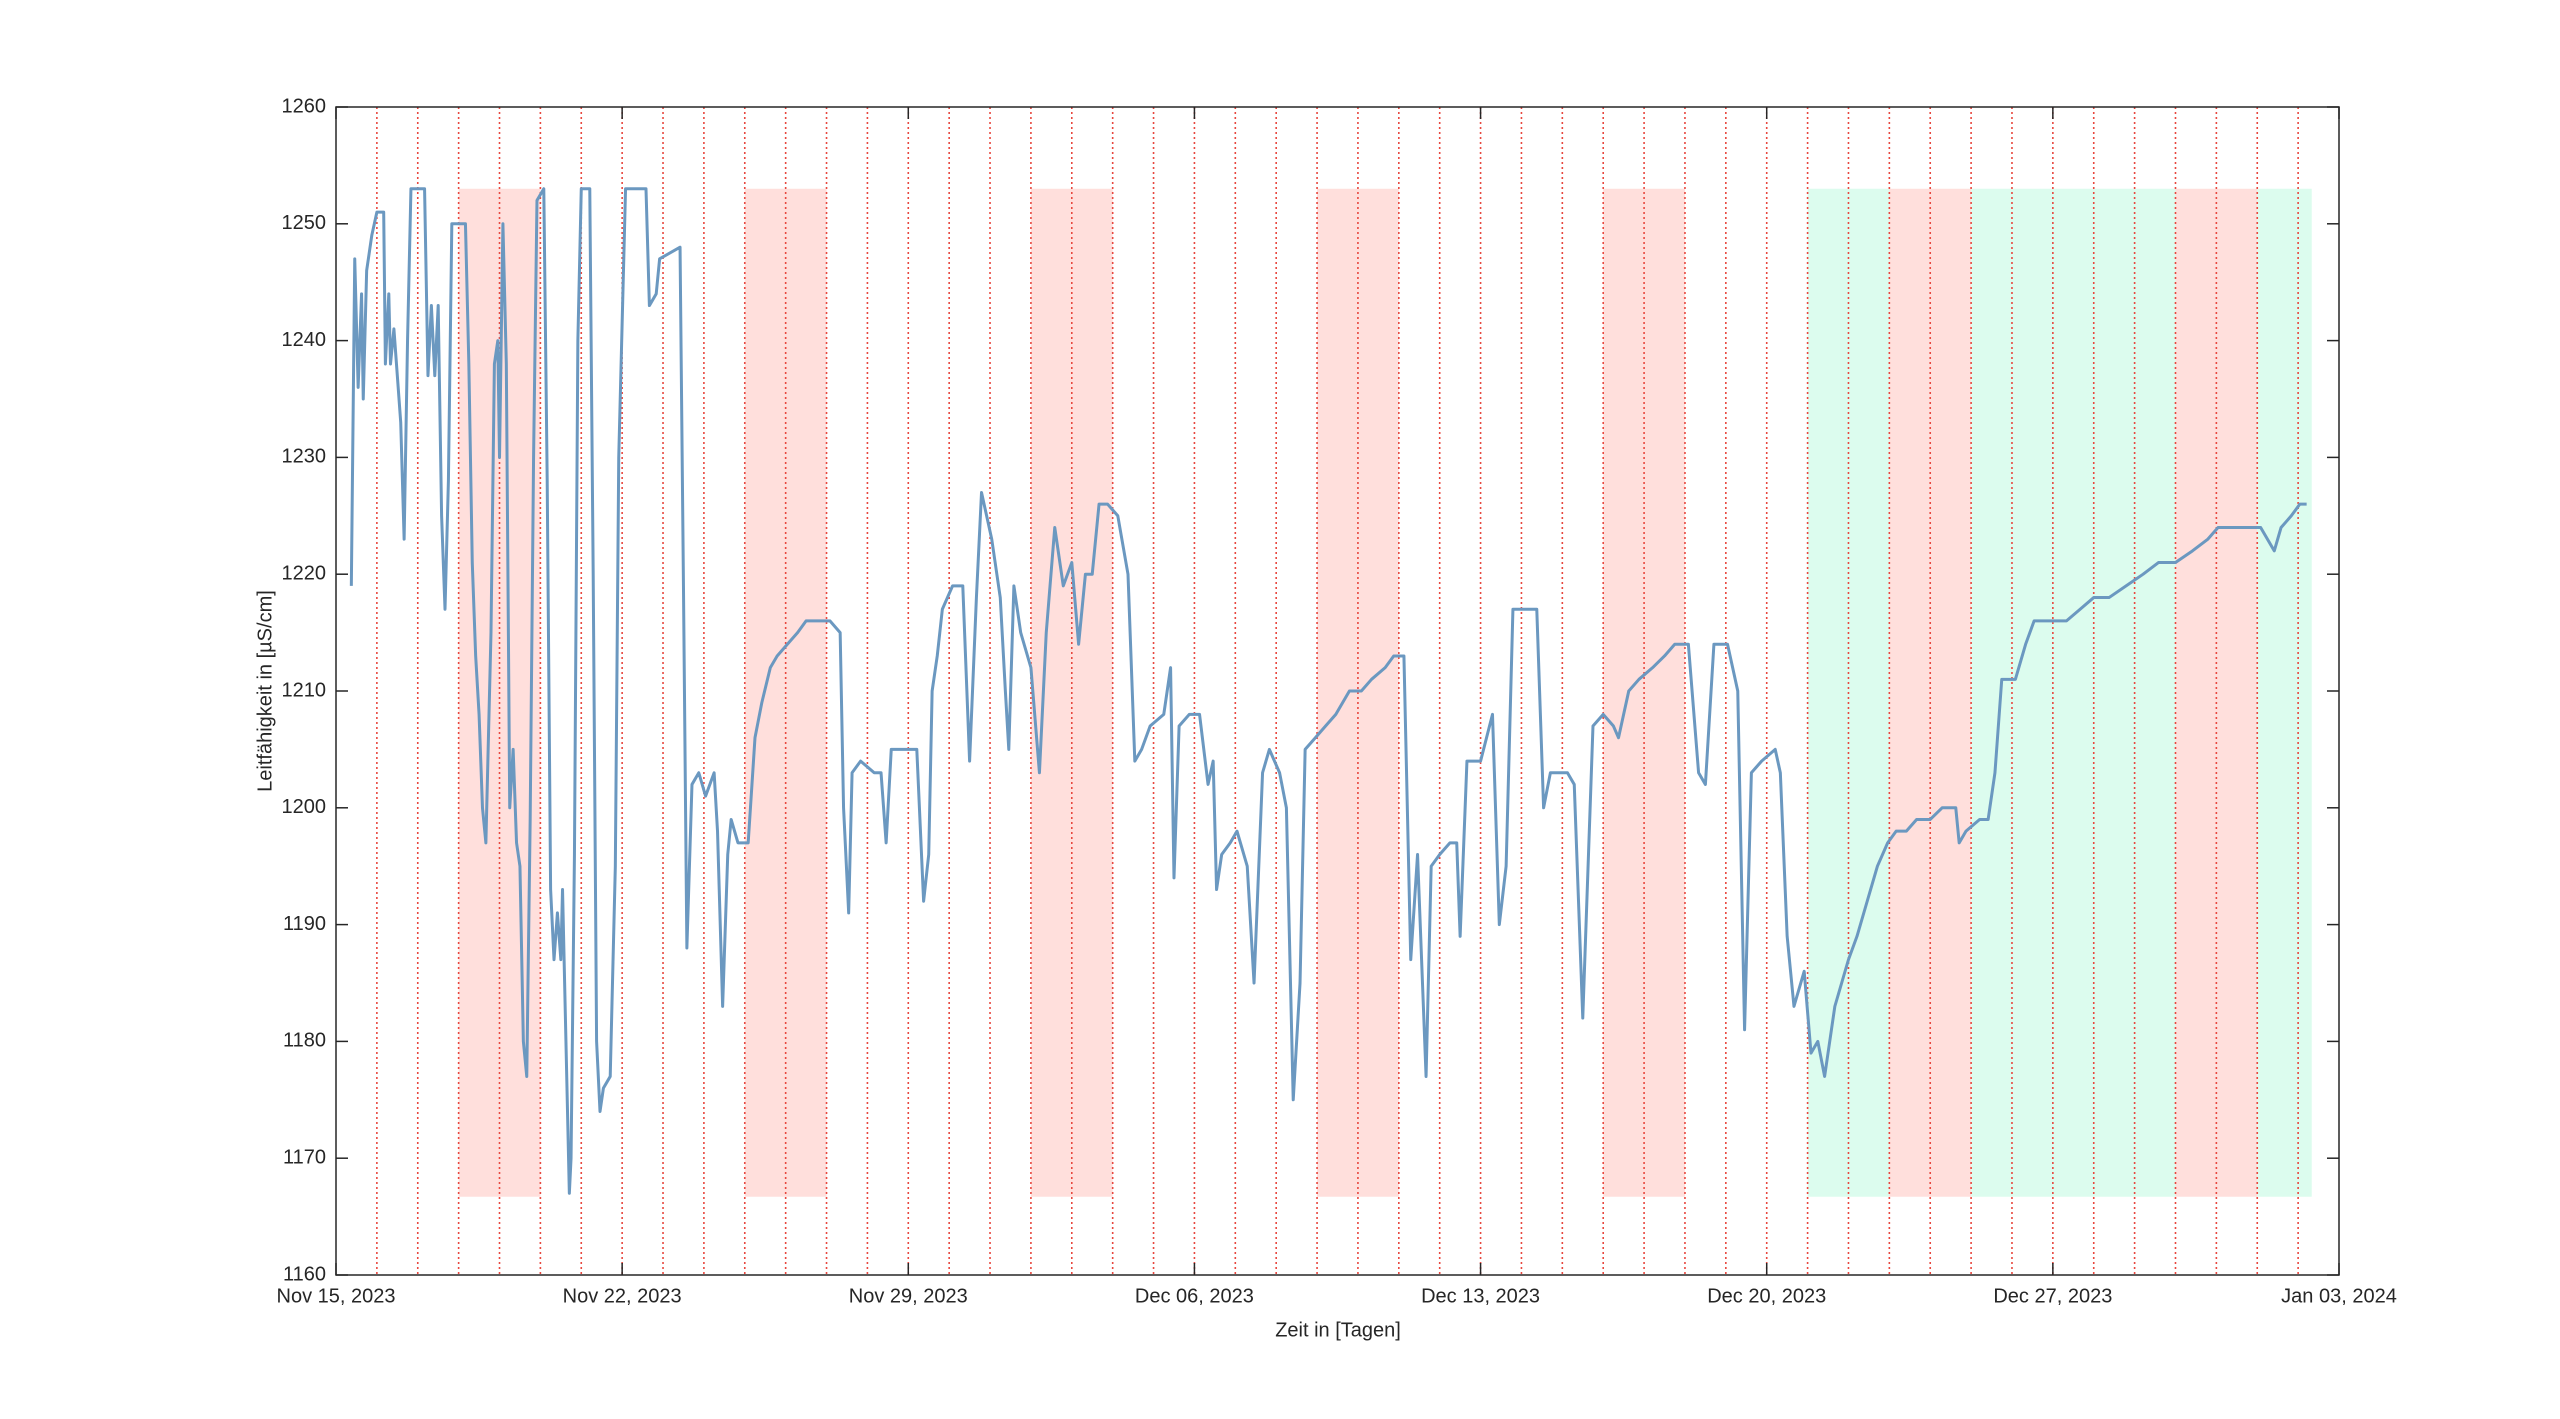  Describe the element at coordinates (908, 1296) in the screenshot. I see `x-tick-label: Nov 29, 2023` at that location.